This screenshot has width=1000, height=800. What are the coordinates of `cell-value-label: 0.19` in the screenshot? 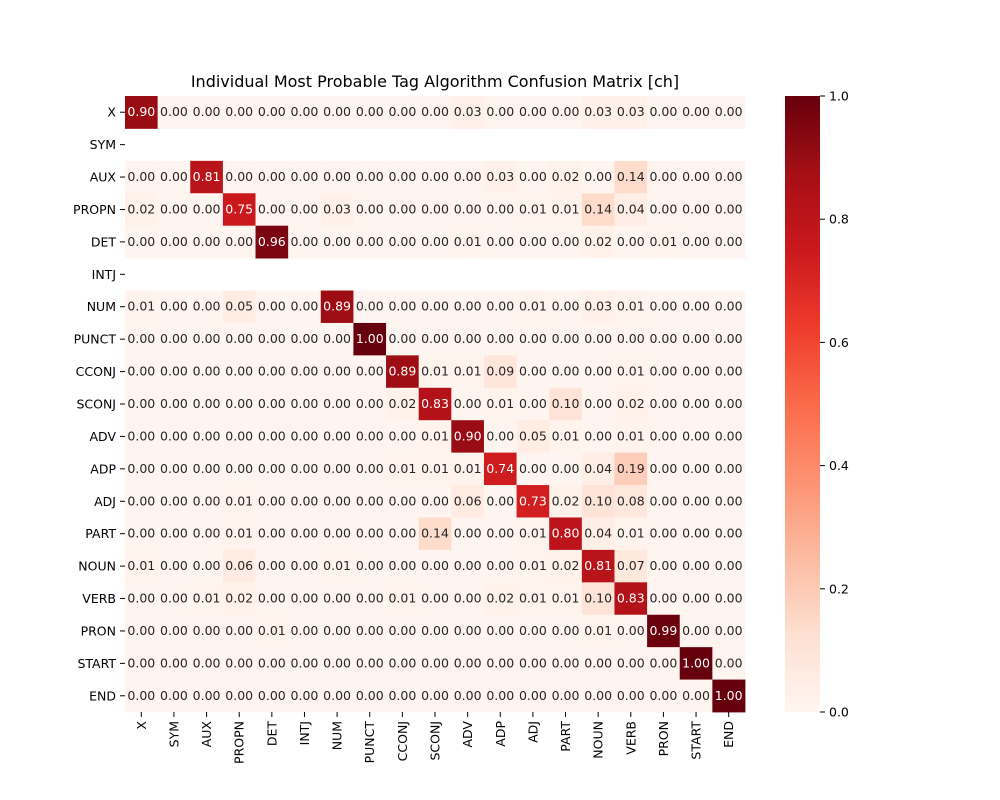 It's located at (631, 468).